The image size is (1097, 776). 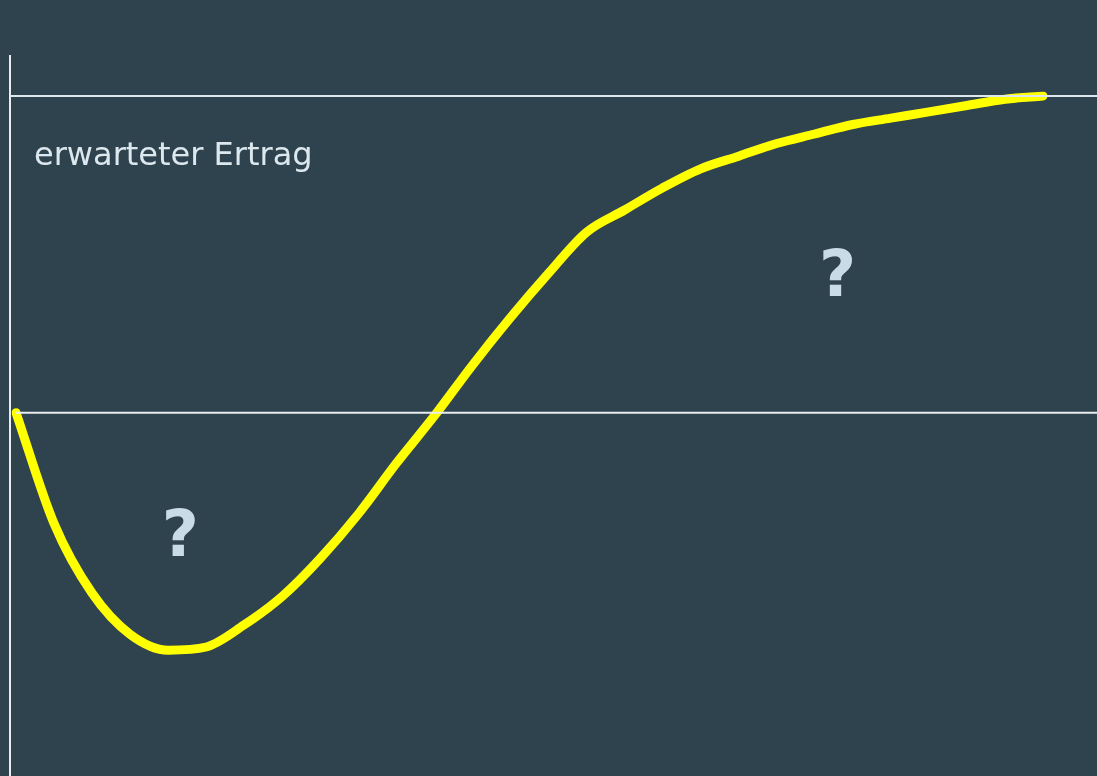 What do you see at coordinates (173, 154) in the screenshot?
I see `ref-line-label: erwarteter Ertrag` at bounding box center [173, 154].